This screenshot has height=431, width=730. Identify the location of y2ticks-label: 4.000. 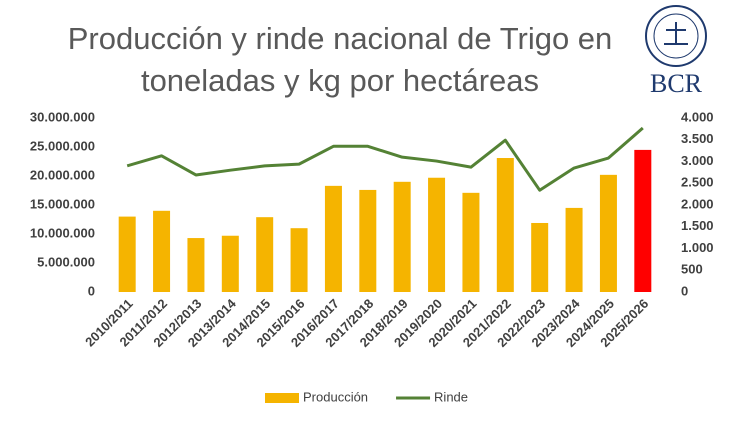
(697, 116).